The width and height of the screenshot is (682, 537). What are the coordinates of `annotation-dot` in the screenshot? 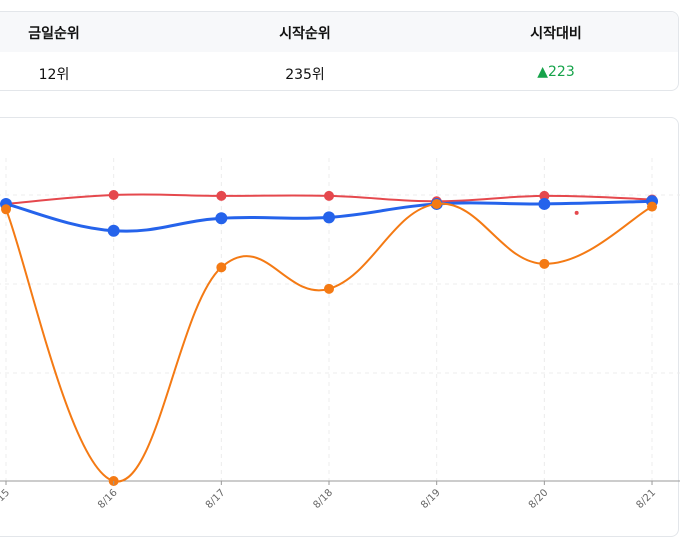 It's located at (576, 212).